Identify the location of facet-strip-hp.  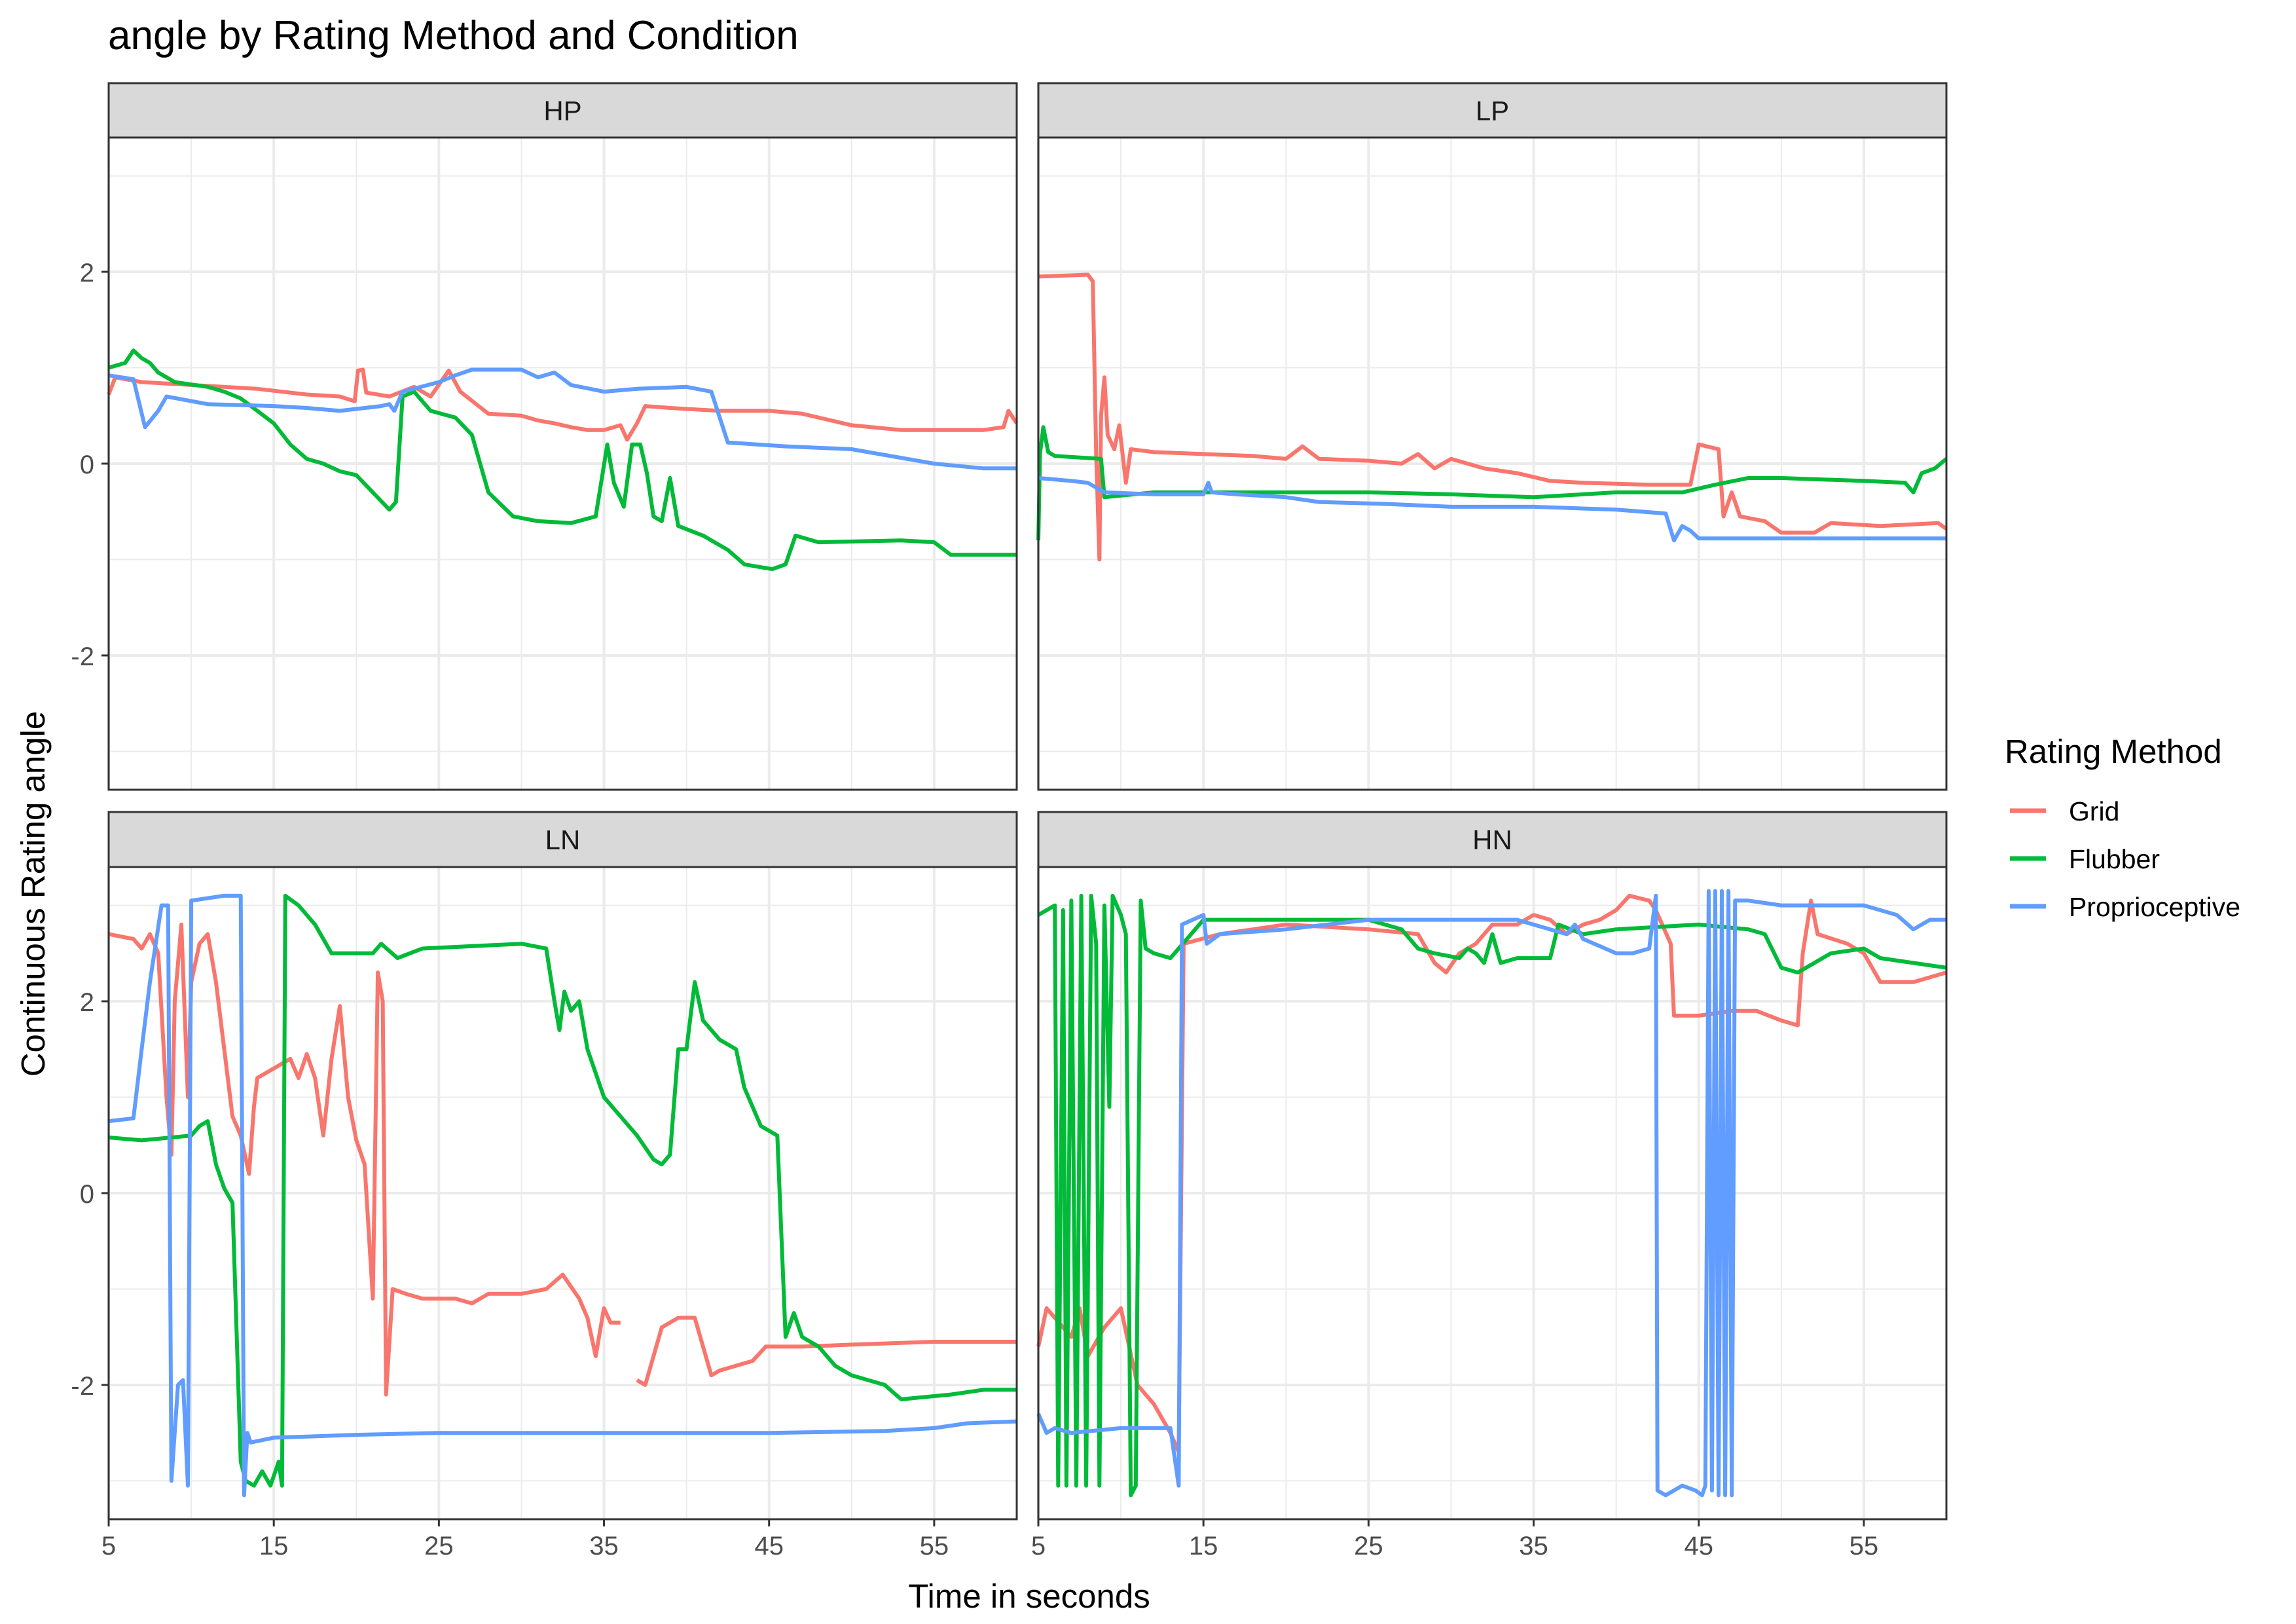
(562, 110).